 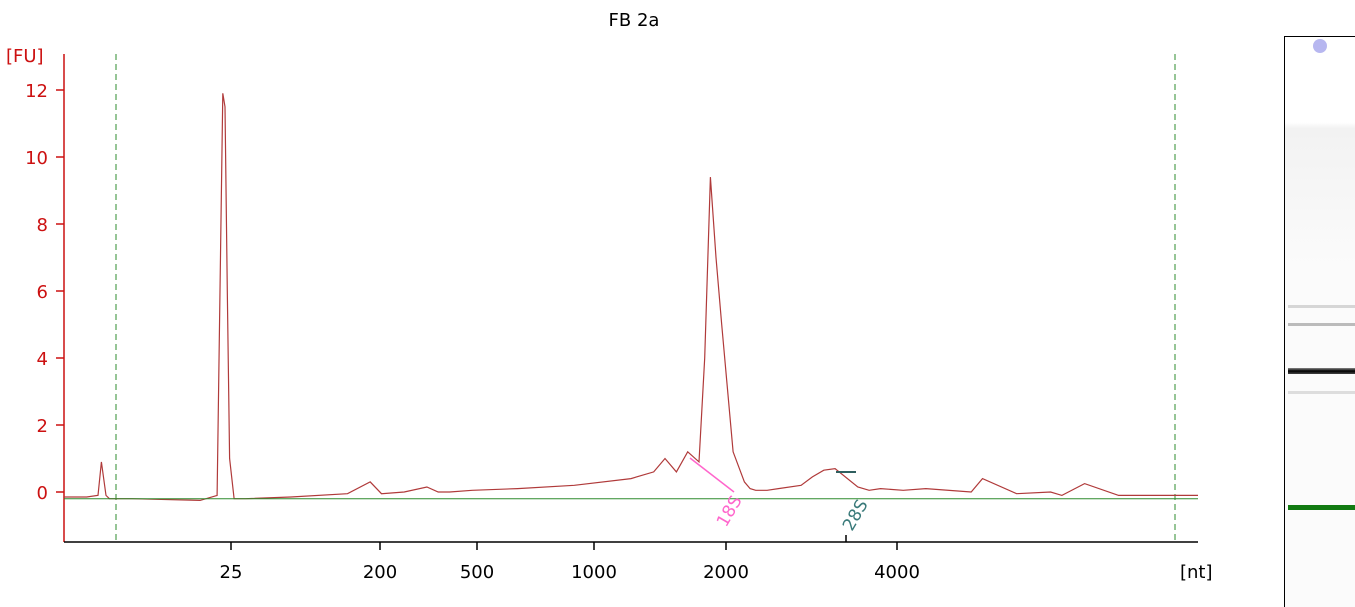 I want to click on y-tick-label: 2, so click(x=42, y=426).